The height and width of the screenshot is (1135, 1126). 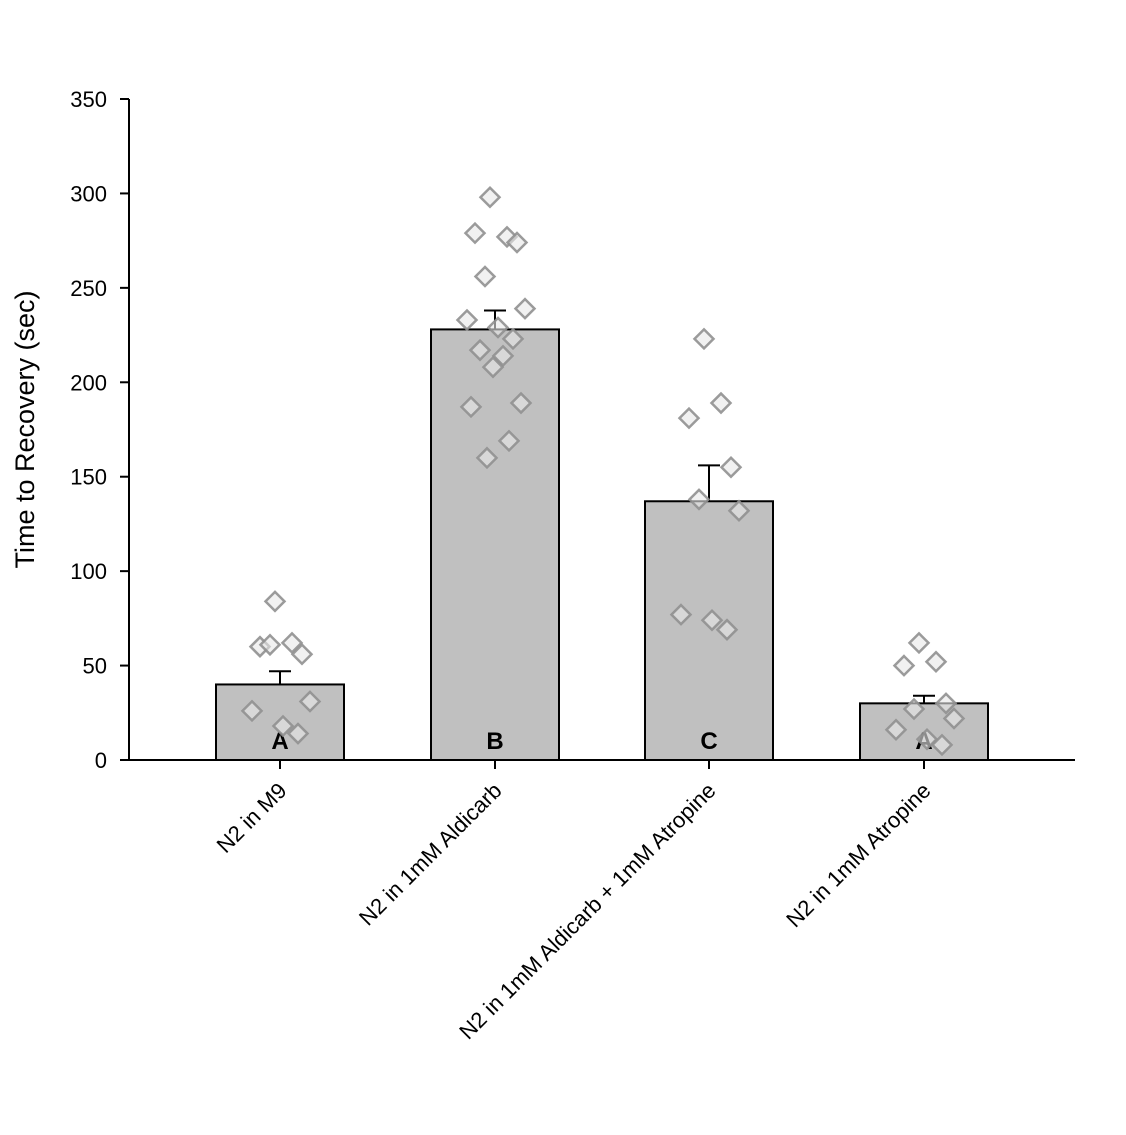 What do you see at coordinates (88, 99) in the screenshot?
I see `y-tick-label: 350` at bounding box center [88, 99].